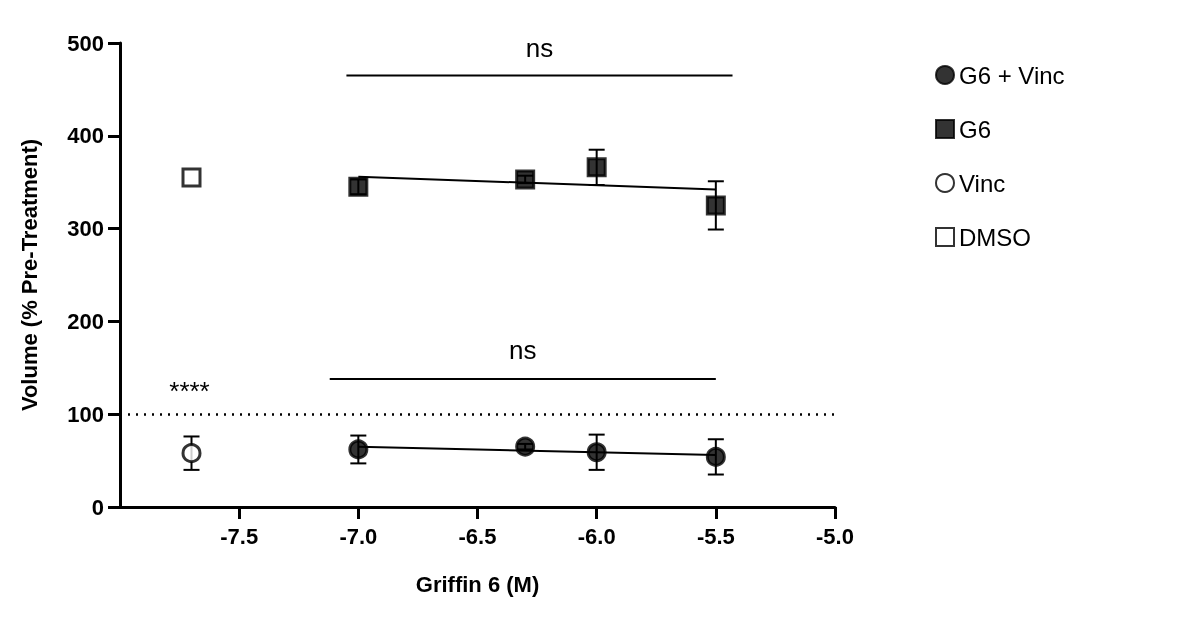 Image resolution: width=1193 pixels, height=623 pixels. I want to click on x-tick-label: -7.5, so click(239, 536).